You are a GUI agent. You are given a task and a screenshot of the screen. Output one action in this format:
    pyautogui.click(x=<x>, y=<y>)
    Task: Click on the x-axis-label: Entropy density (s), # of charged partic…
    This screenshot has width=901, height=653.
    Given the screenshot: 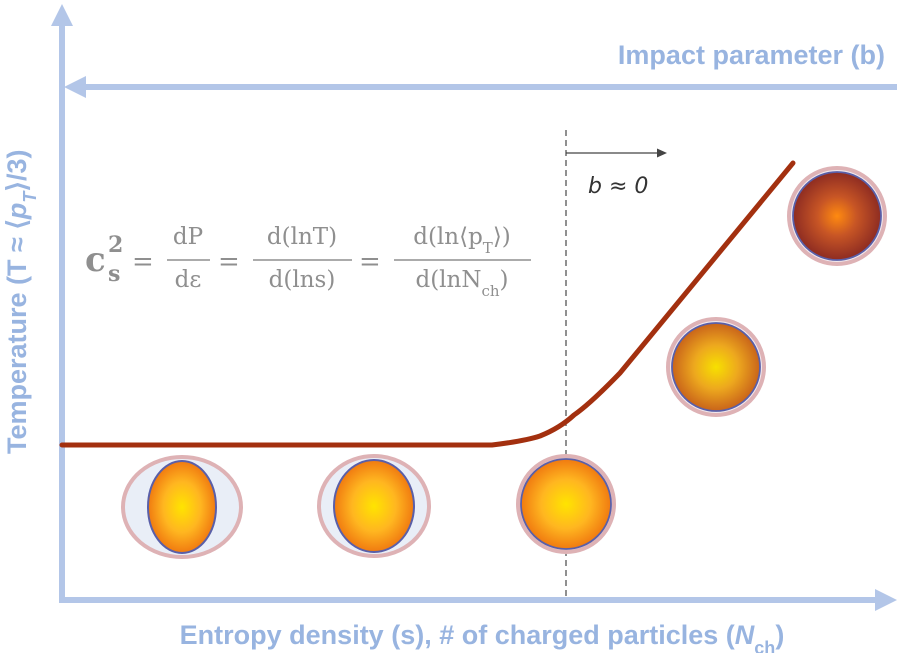 What is the action you would take?
    pyautogui.click(x=482, y=636)
    